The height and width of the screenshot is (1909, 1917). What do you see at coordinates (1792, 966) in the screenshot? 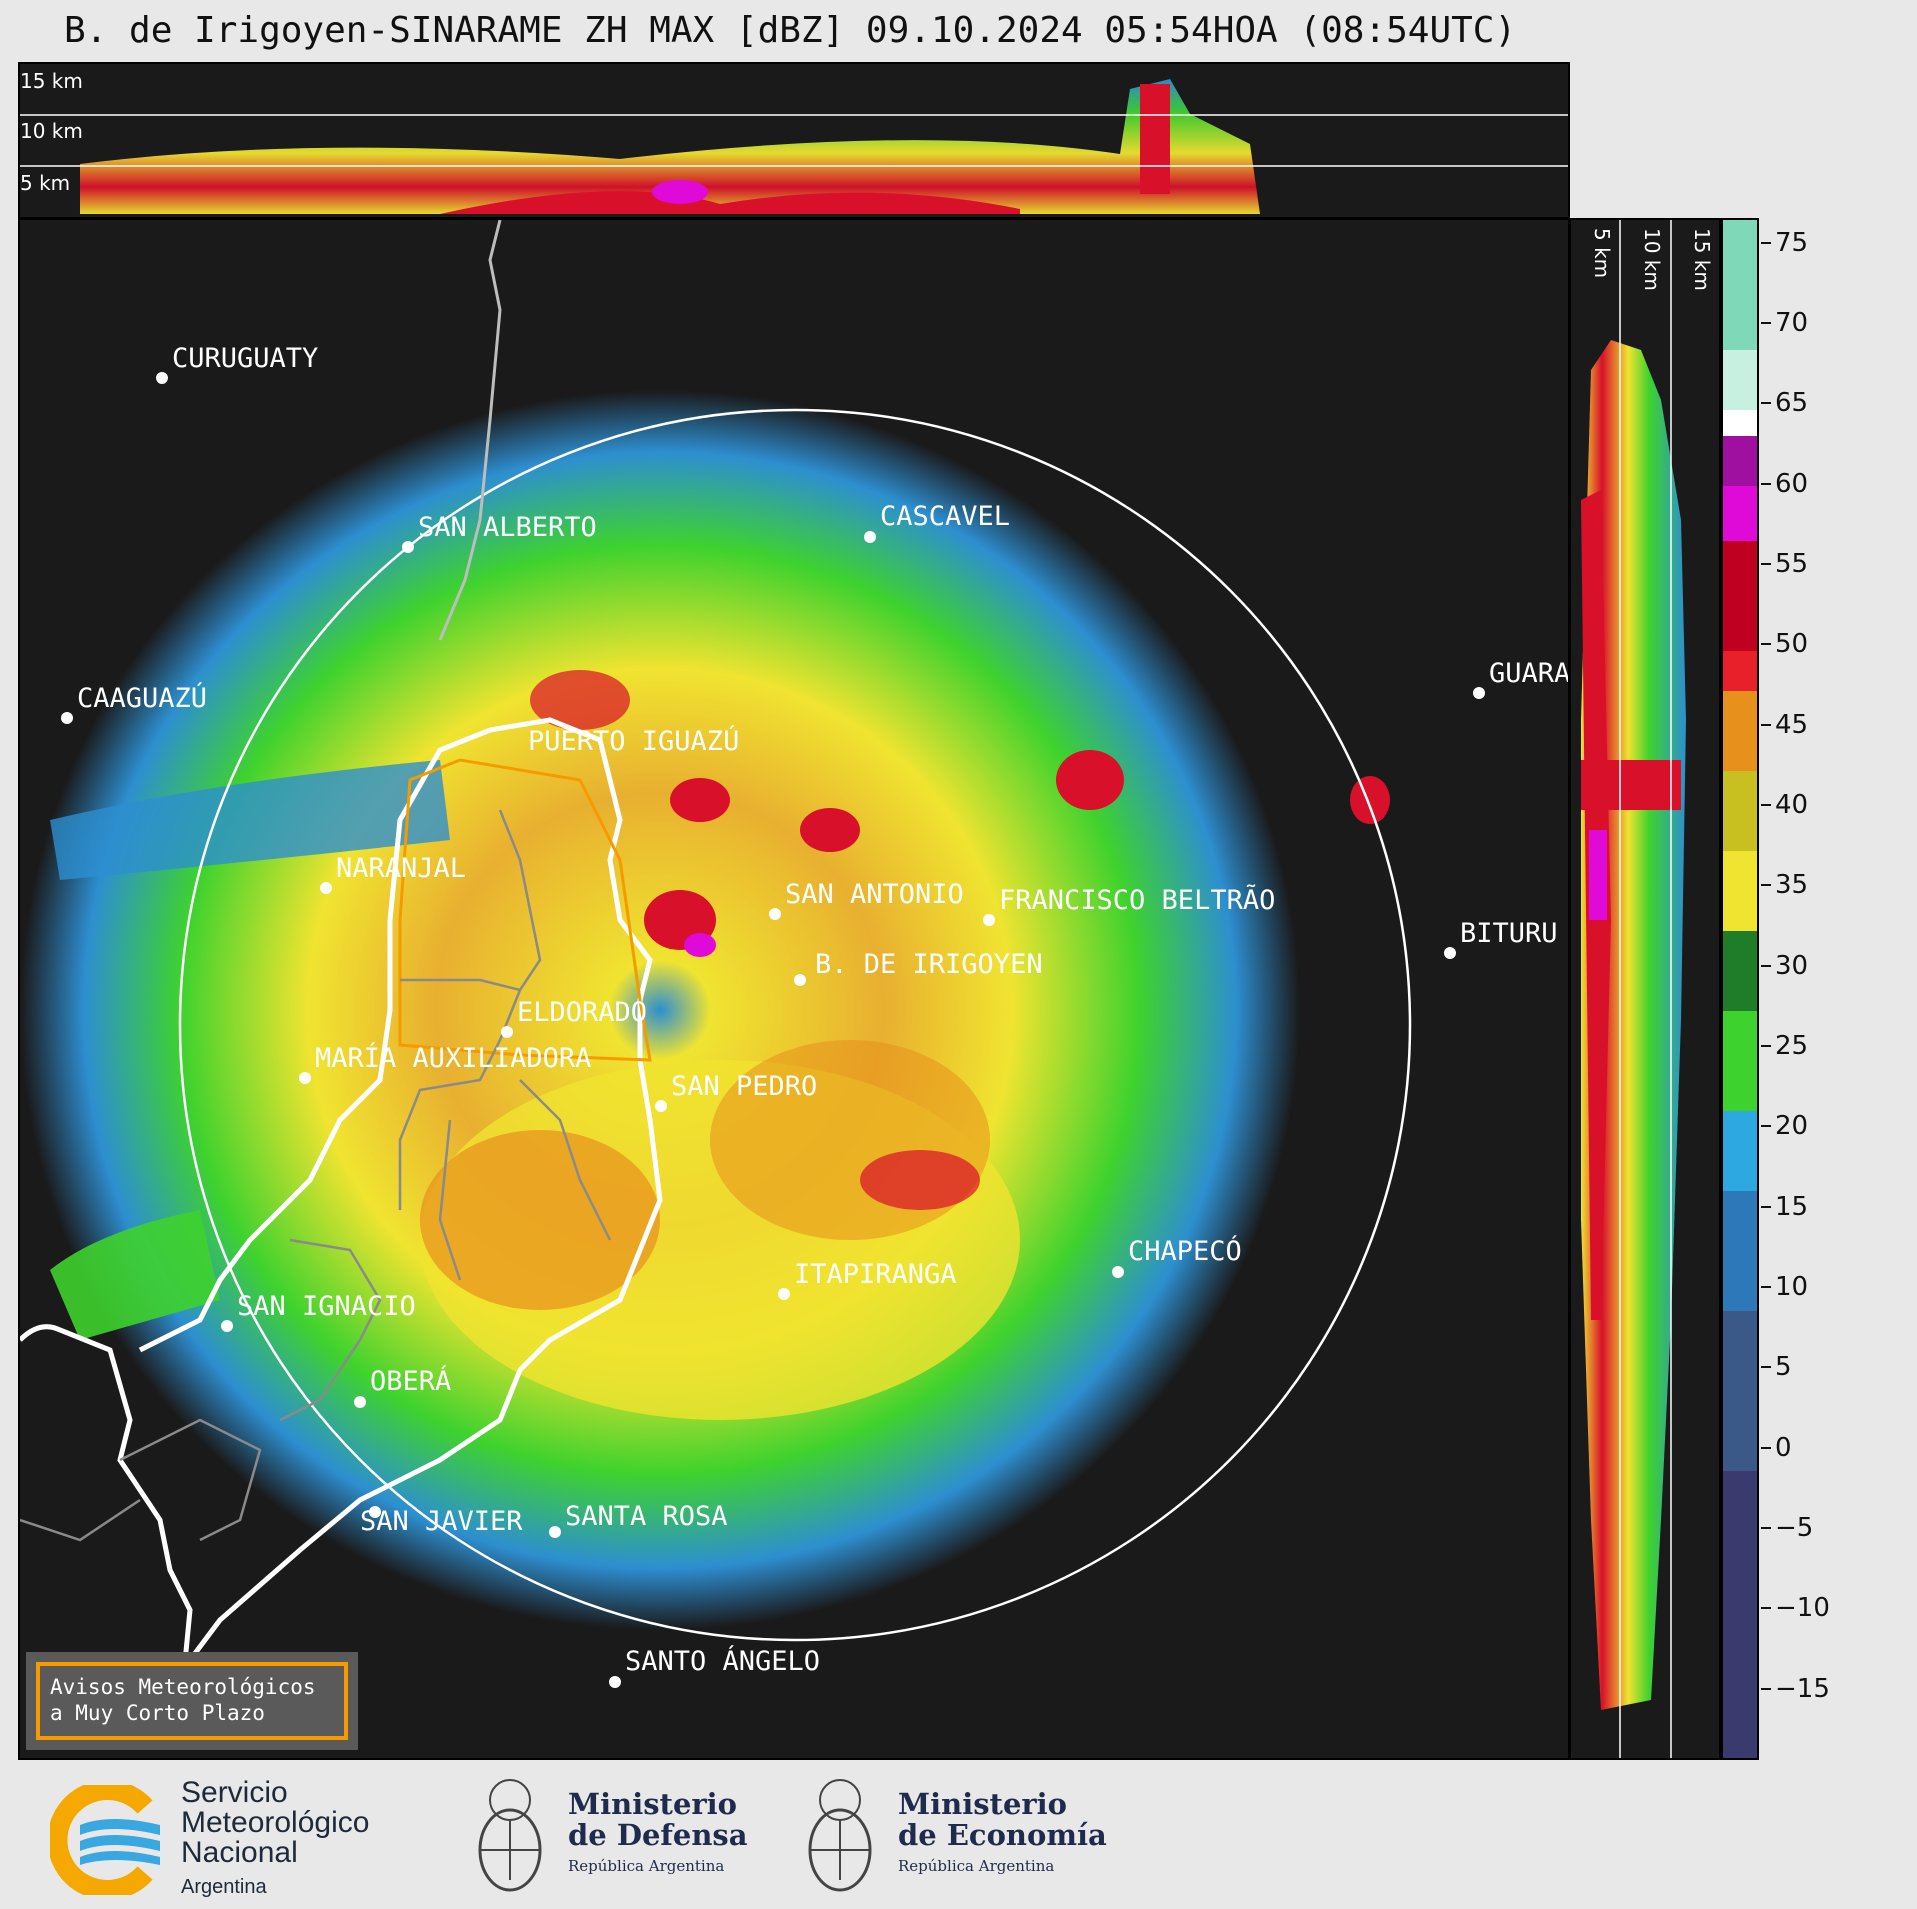
I see `colorbar-tick-label: 30` at bounding box center [1792, 966].